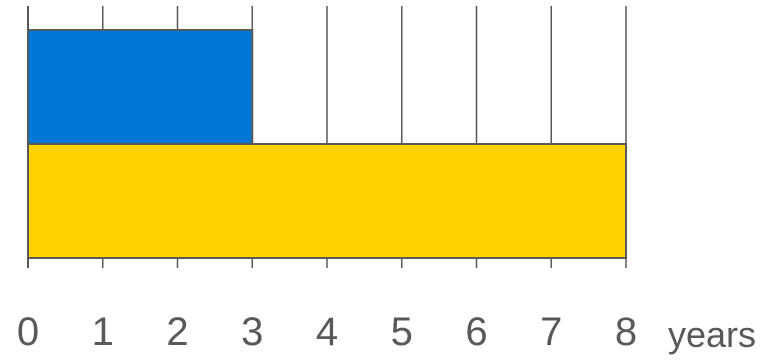 Image resolution: width=780 pixels, height=364 pixels. What do you see at coordinates (712, 334) in the screenshot?
I see `x-axis-unit-label: years` at bounding box center [712, 334].